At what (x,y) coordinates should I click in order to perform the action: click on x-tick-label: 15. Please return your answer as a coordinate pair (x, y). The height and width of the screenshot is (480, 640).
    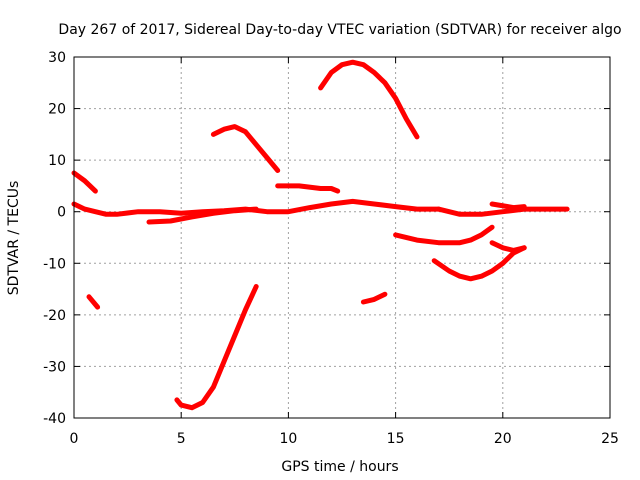
    Looking at the image, I should click on (396, 439).